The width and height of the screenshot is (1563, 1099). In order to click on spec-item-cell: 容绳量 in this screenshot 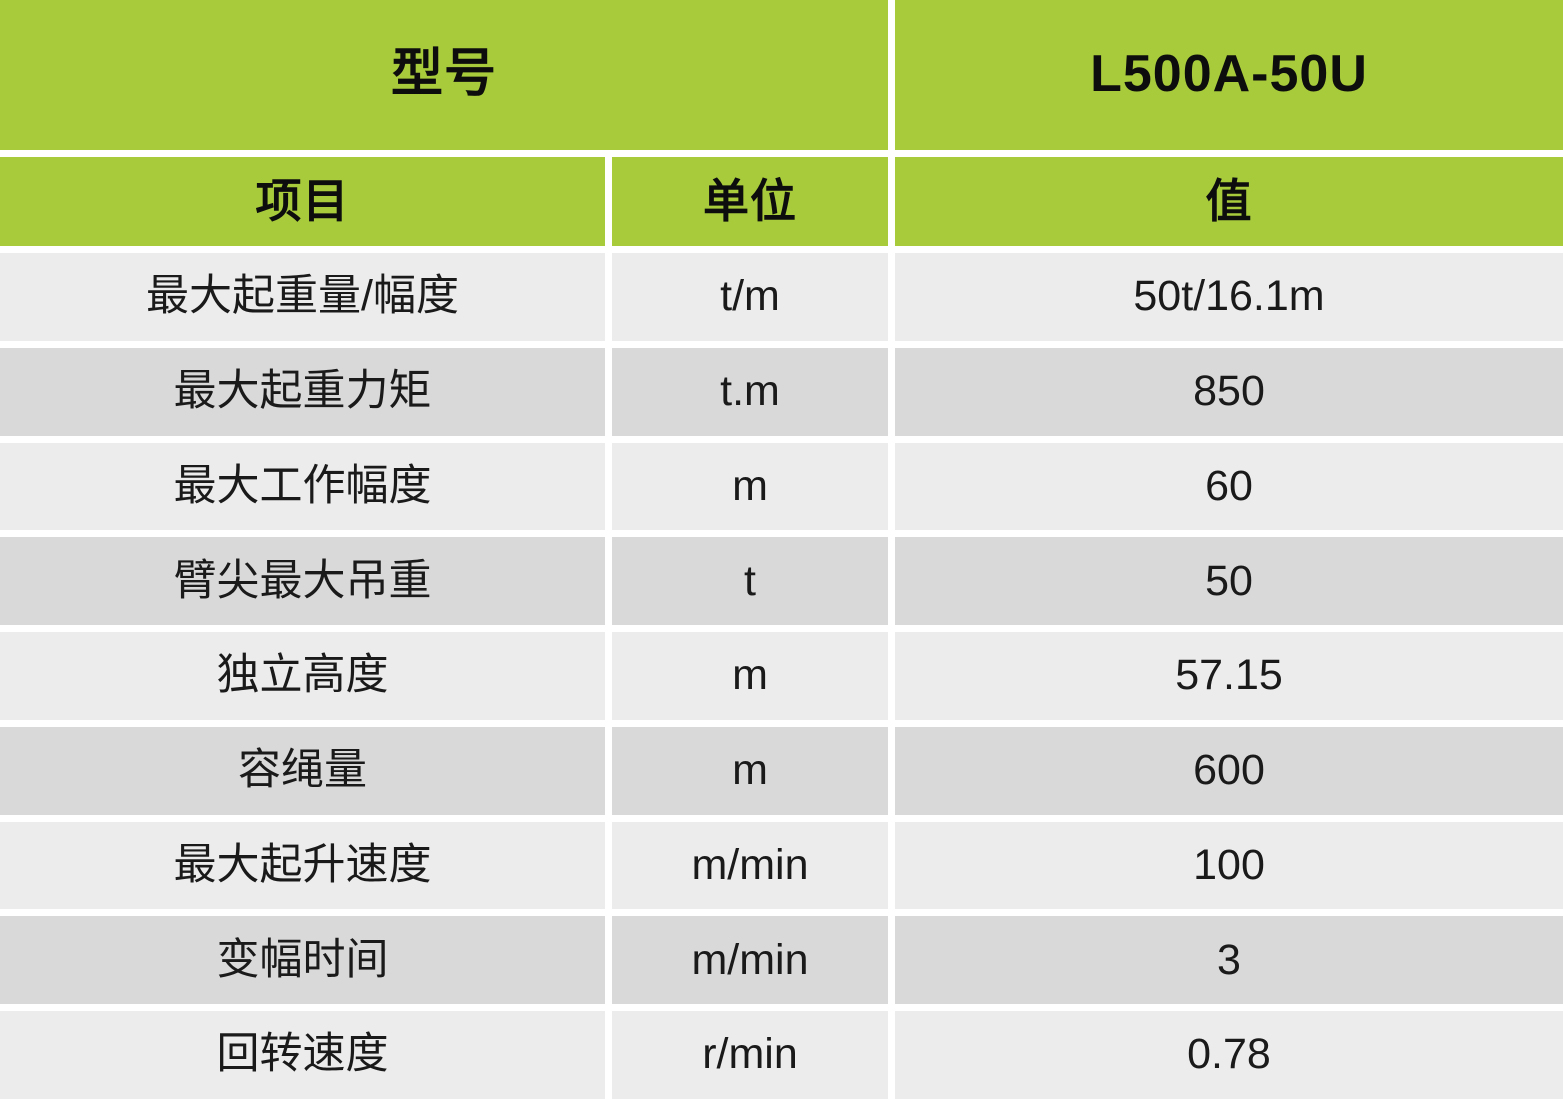, I will do `click(302, 770)`.